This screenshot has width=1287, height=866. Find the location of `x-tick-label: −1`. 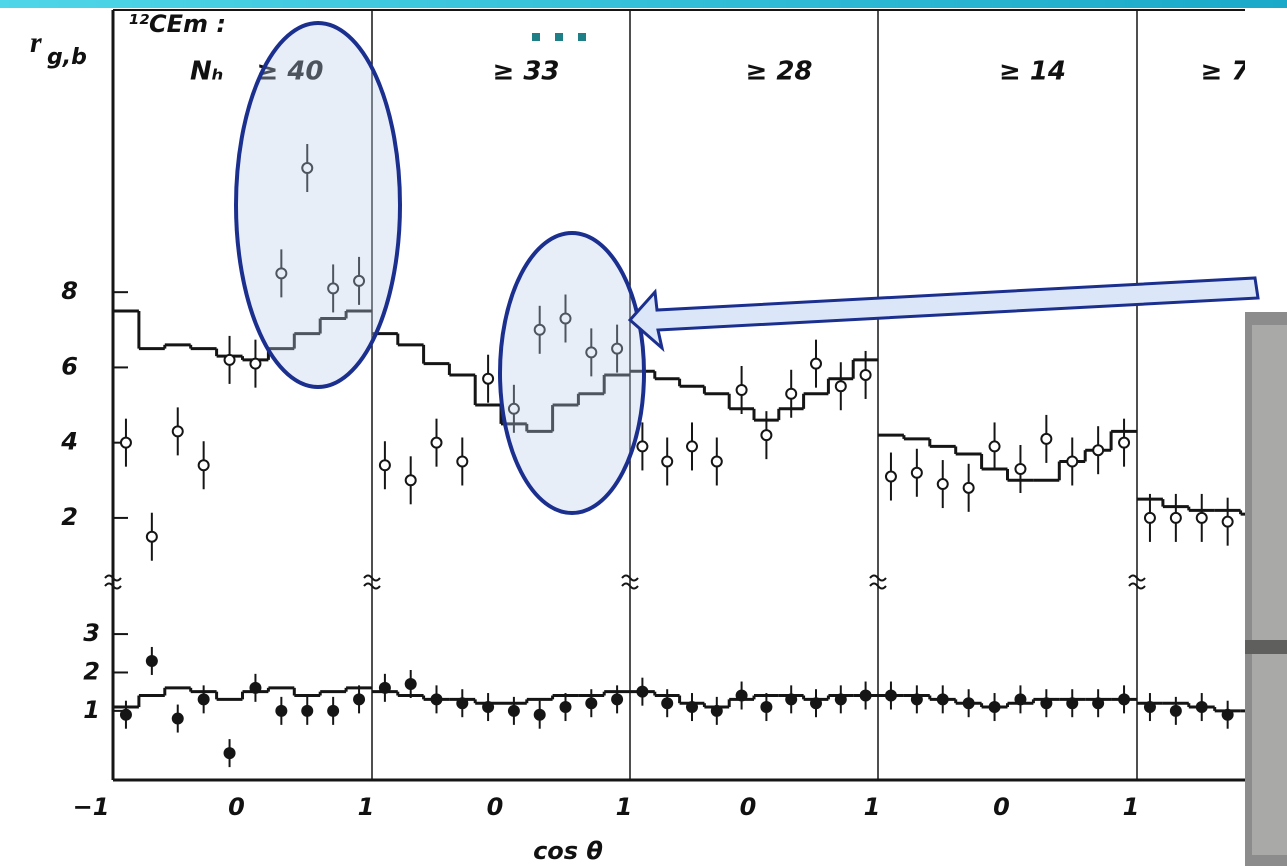

x-tick-label: −1 is located at coordinates (91, 807).